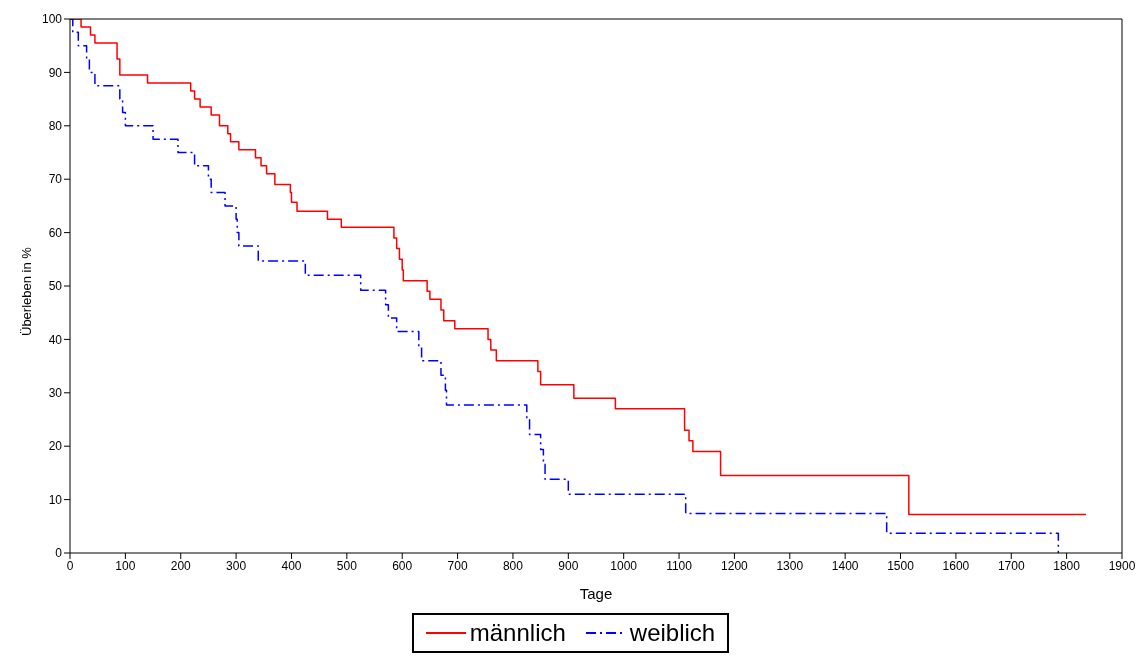  Describe the element at coordinates (55, 393) in the screenshot. I see `y-tick-label: 30` at that location.